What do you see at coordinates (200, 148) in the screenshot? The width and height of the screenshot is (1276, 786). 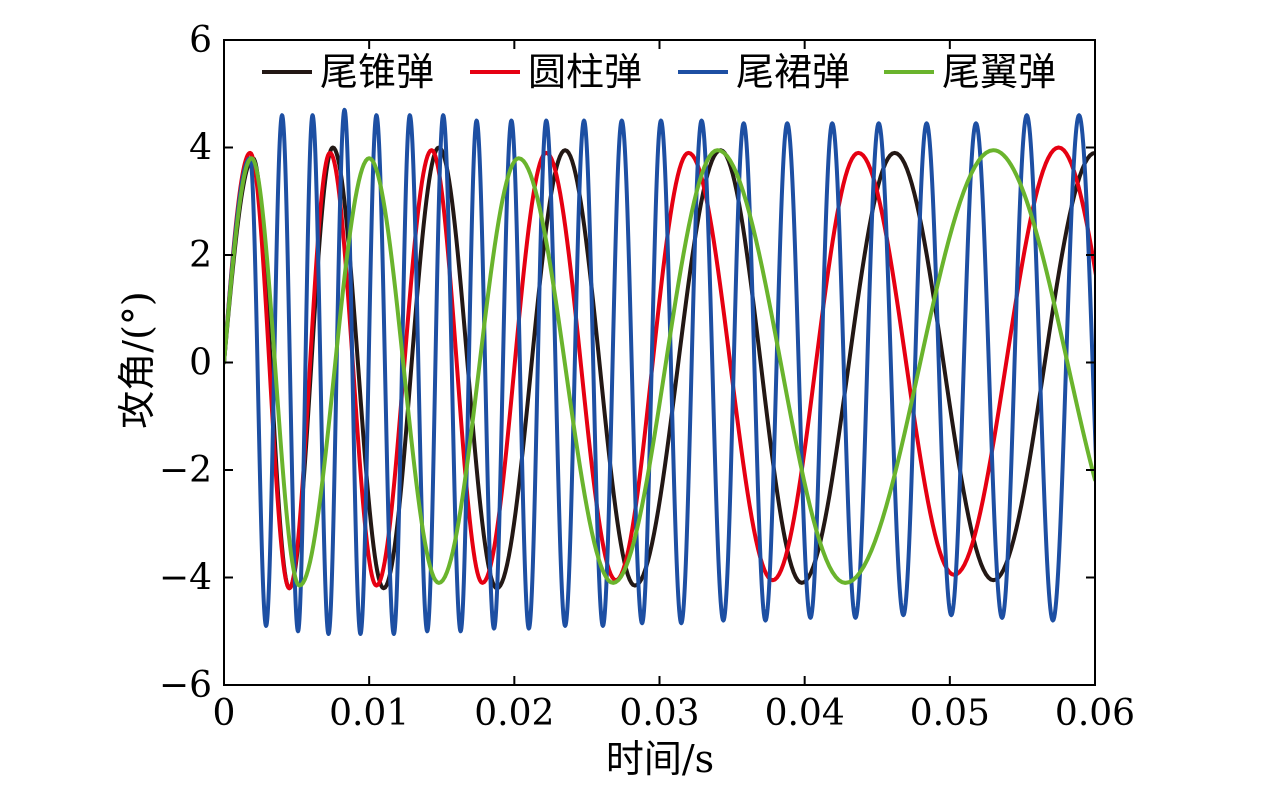 I see `y-tick-label: 4` at bounding box center [200, 148].